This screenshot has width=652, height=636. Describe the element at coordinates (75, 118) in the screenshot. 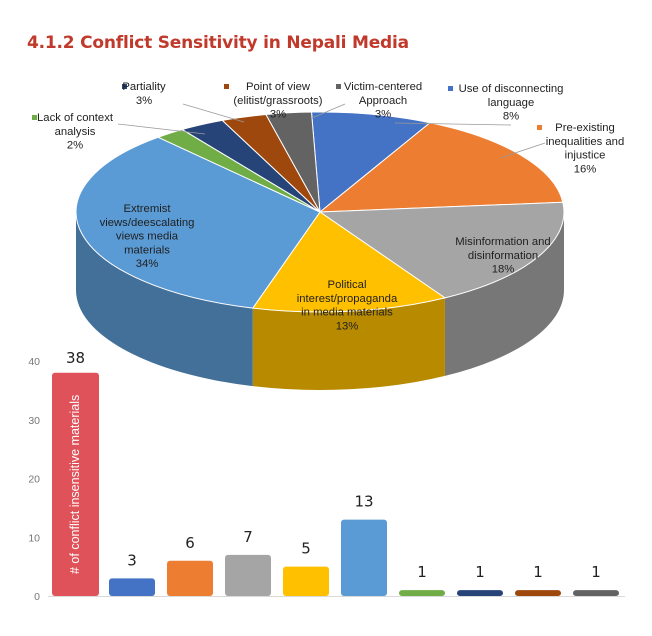

I see `data-label: Lack of context` at that location.